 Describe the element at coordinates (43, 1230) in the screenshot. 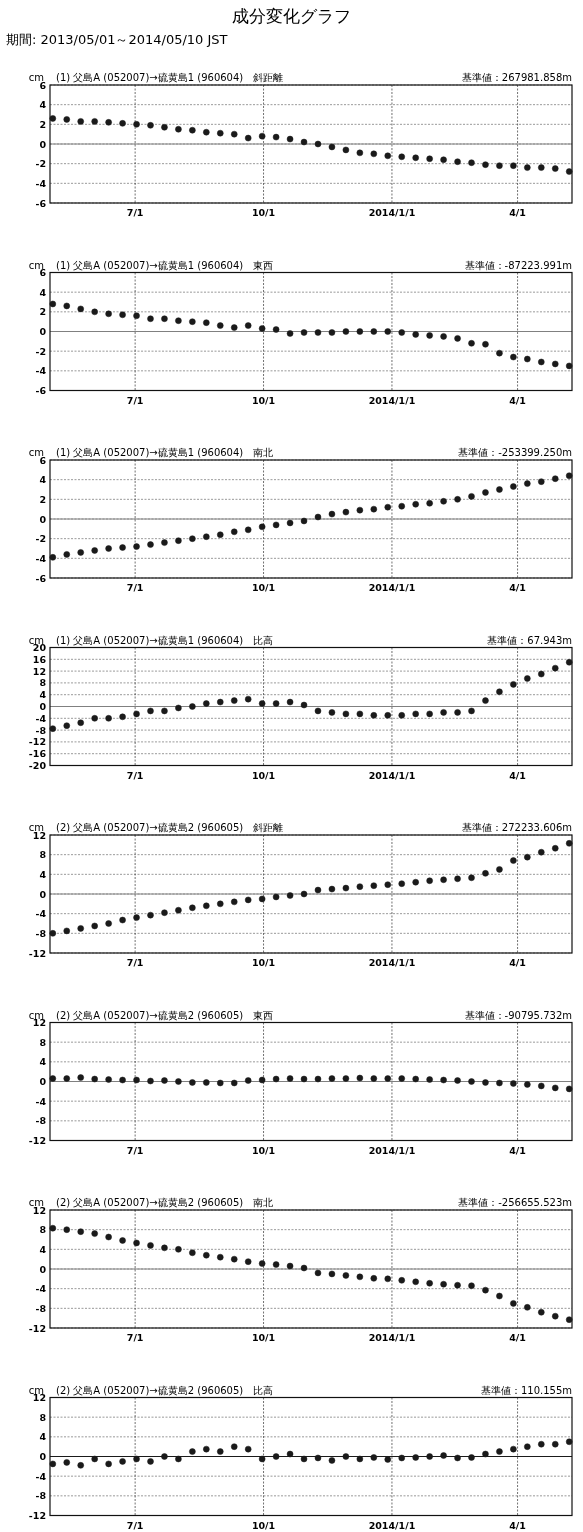

I see `y-tick-label: 8` at that location.